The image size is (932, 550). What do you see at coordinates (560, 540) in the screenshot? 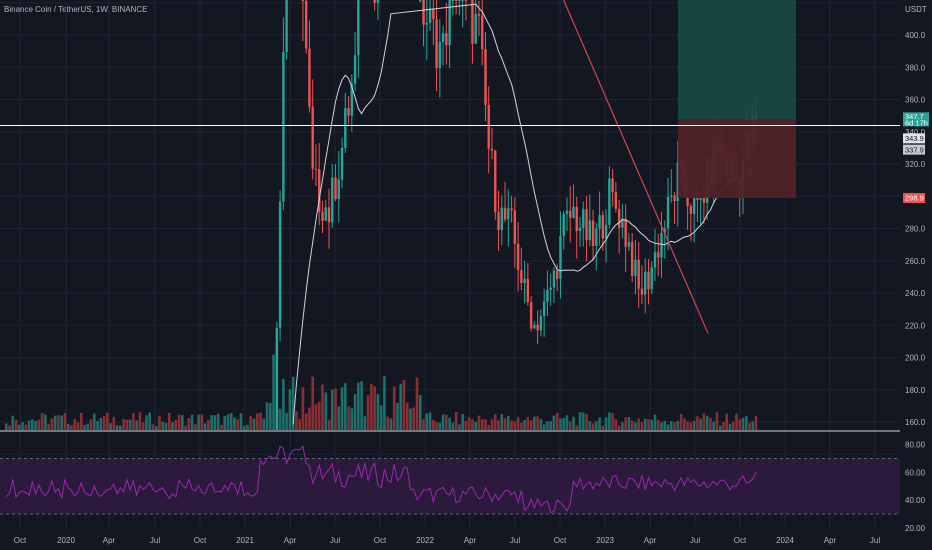
I see `x-tick-label: Oct` at bounding box center [560, 540].